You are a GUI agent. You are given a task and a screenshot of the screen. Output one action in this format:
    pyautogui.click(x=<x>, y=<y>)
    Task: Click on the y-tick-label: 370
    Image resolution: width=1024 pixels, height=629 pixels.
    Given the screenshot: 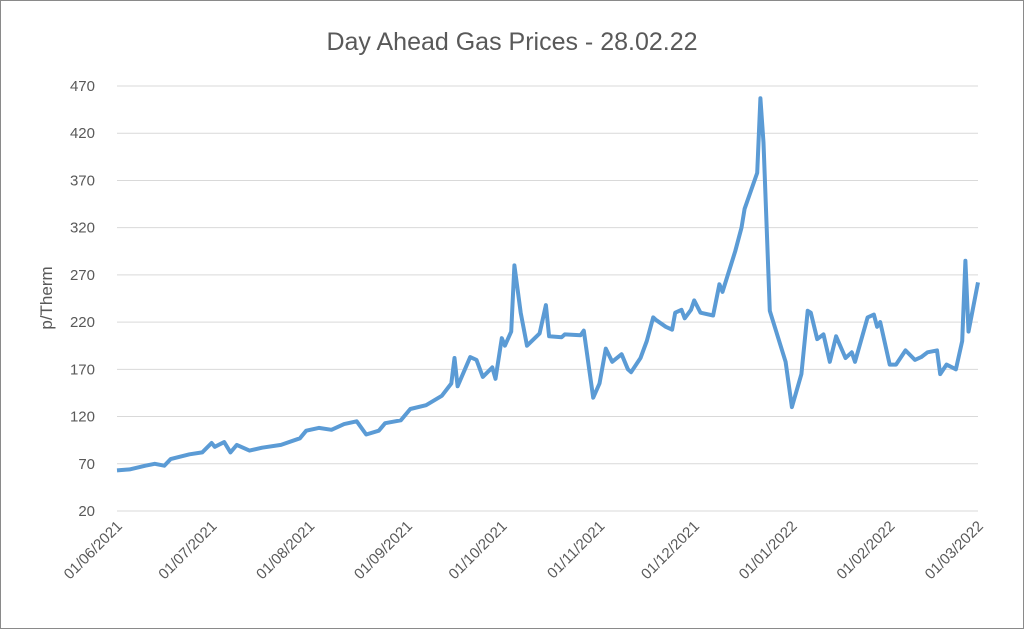 What is the action you would take?
    pyautogui.click(x=82, y=180)
    